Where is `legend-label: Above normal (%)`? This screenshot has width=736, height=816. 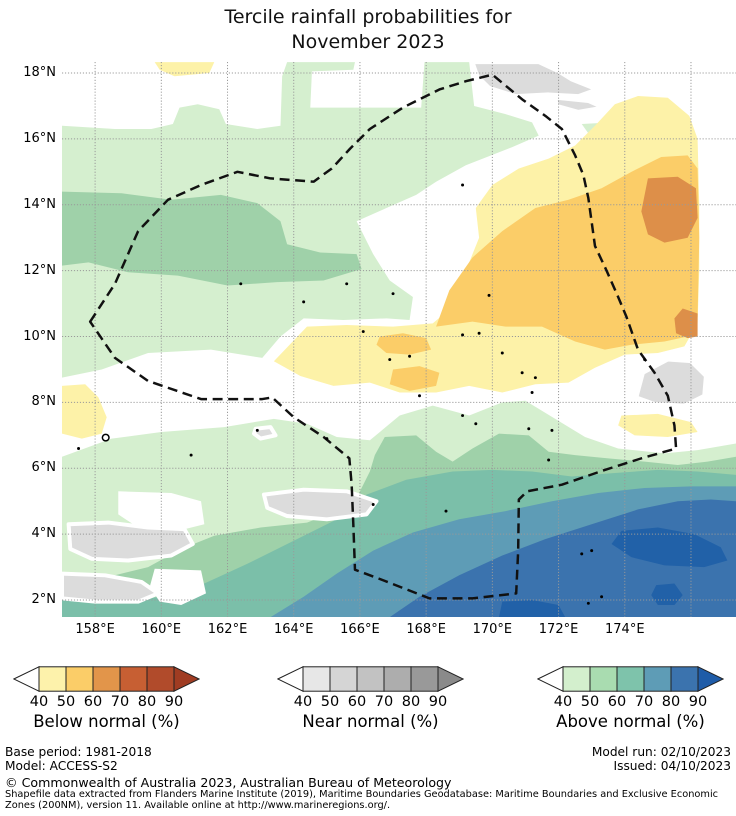
legend-label: Above normal (%) is located at coordinates (630, 721).